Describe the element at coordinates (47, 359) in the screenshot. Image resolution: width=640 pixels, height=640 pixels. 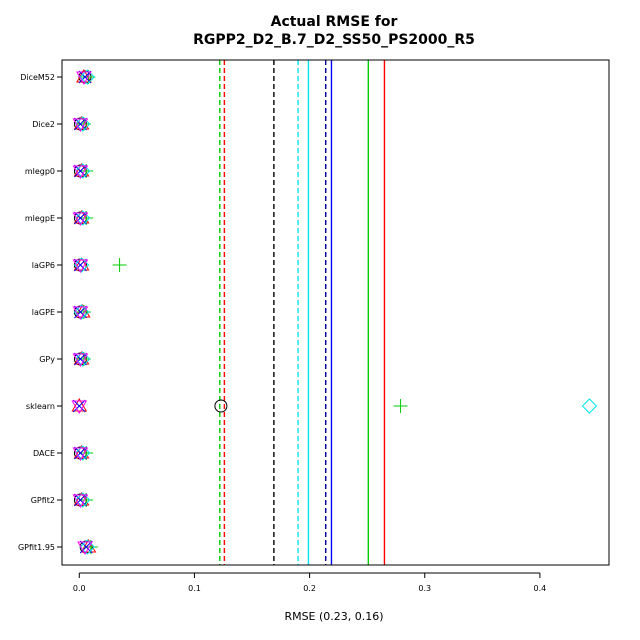
I see `y-tick-label-6: GPy` at that location.